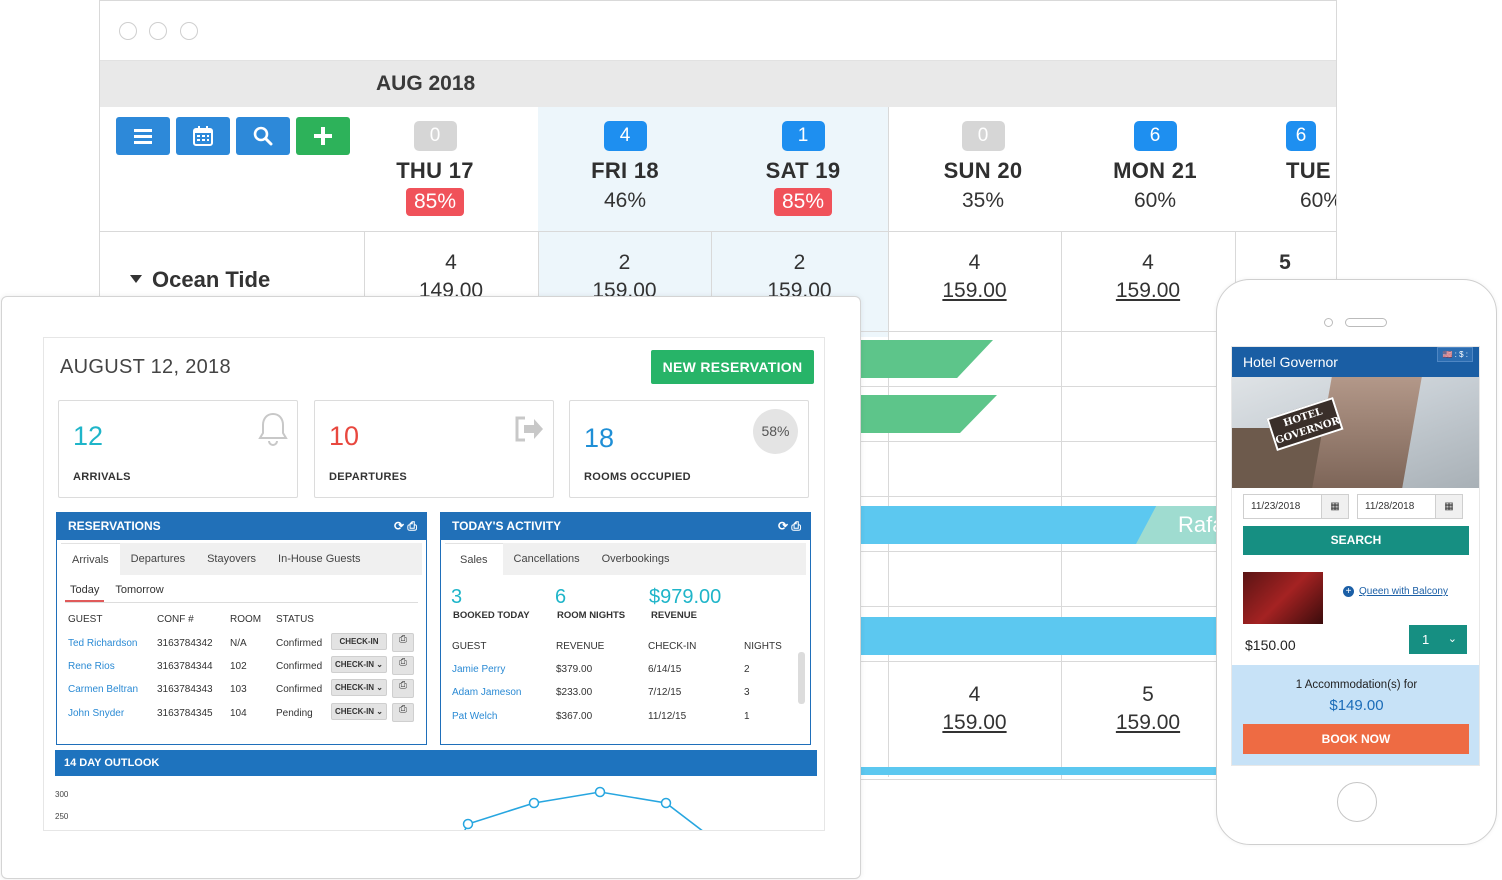 The width and height of the screenshot is (1502, 880). What do you see at coordinates (323, 136) in the screenshot?
I see `add-button` at bounding box center [323, 136].